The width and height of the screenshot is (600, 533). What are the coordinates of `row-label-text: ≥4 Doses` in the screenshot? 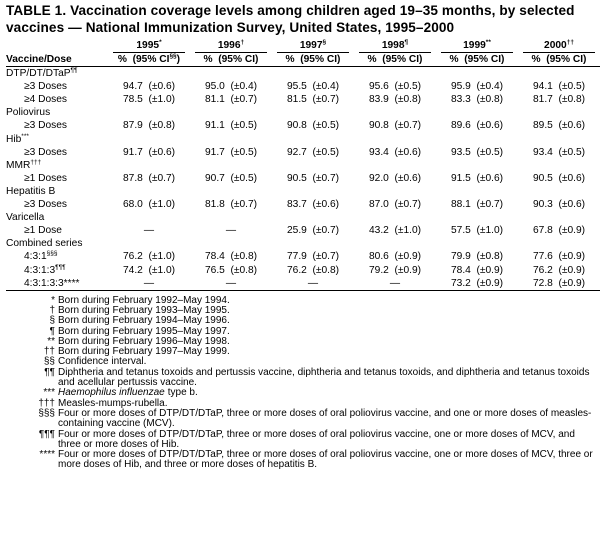 It's located at (45, 100).